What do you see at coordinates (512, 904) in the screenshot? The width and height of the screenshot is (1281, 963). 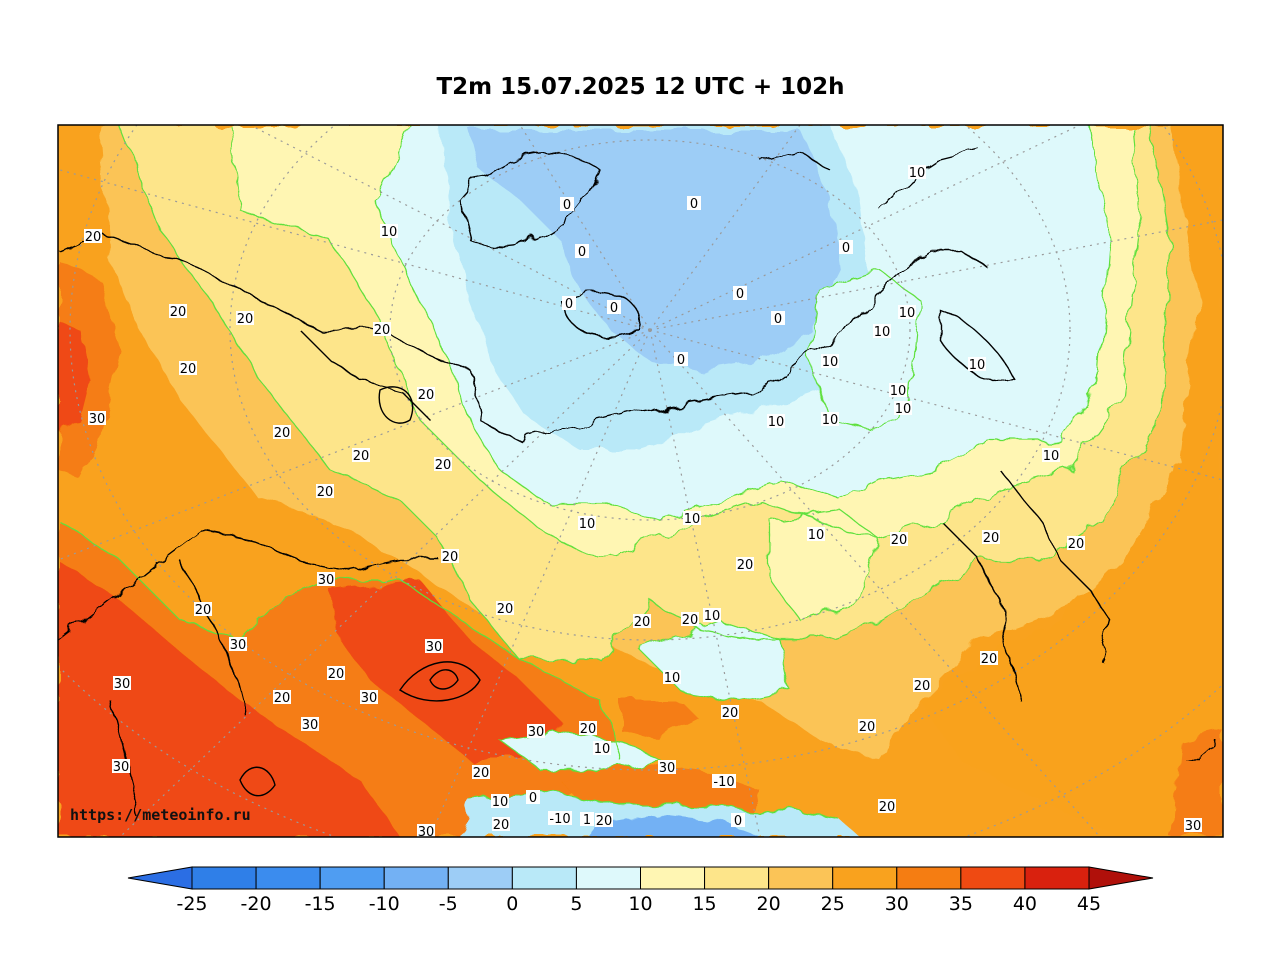 I see `colorbar-tick-label: 0` at bounding box center [512, 904].